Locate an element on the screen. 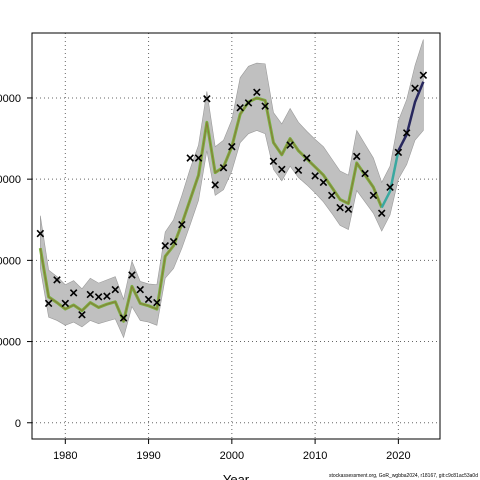 This screenshot has width=480, height=480. x-tick-label: 1980 is located at coordinates (65, 456).